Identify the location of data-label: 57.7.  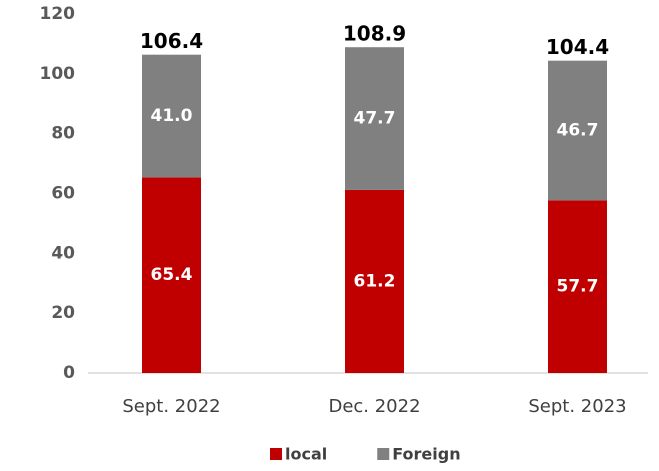
(578, 287).